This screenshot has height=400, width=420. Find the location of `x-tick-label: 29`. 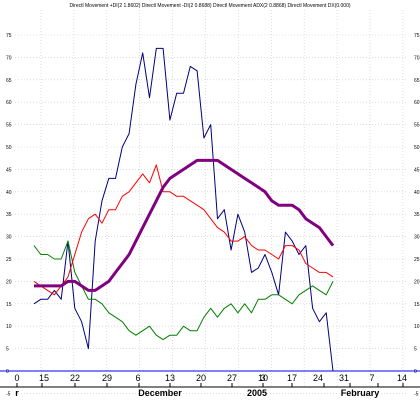

x-tick-label: 29 is located at coordinates (107, 378).